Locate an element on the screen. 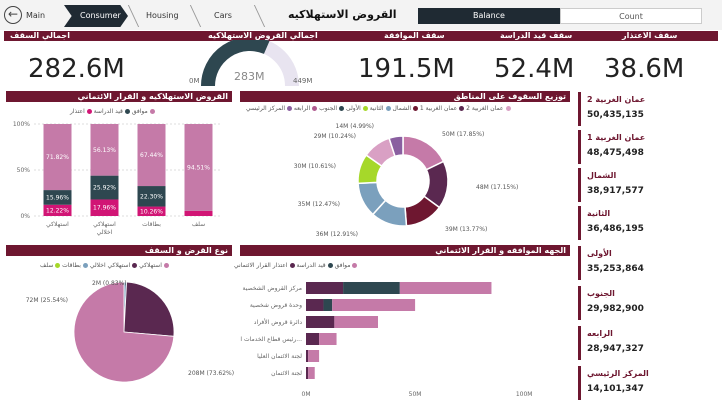  x-tick-label: 0M is located at coordinates (306, 394).